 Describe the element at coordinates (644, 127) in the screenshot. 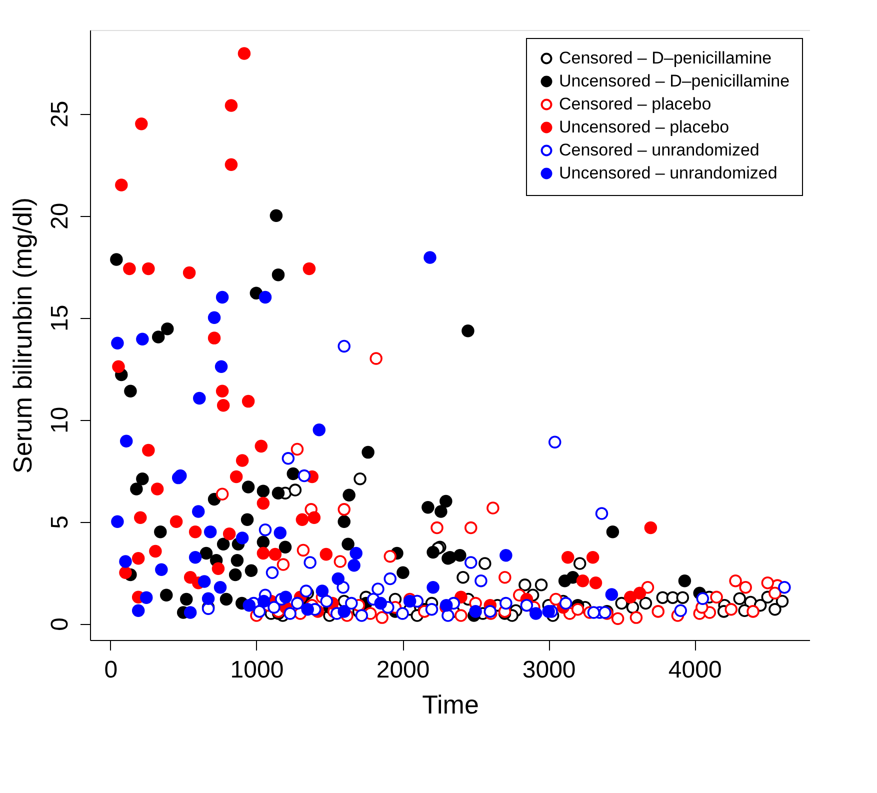

I see `legend-label: Uncensored – placebo` at that location.